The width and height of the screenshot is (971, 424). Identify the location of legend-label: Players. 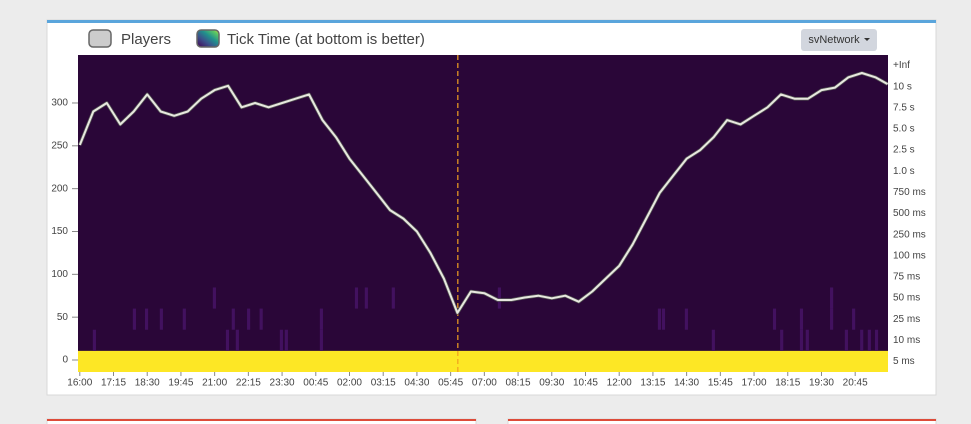
(146, 39).